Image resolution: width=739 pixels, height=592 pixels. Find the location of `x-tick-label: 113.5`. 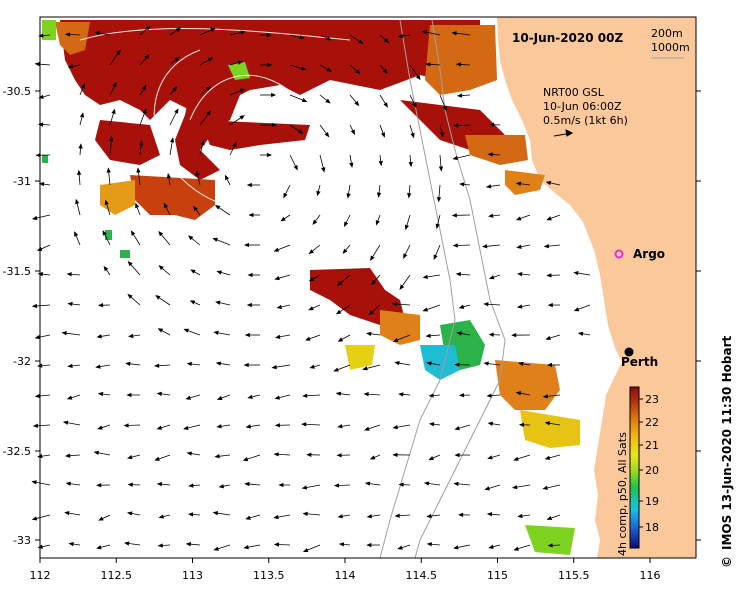

x-tick-label: 113.5 is located at coordinates (269, 575).